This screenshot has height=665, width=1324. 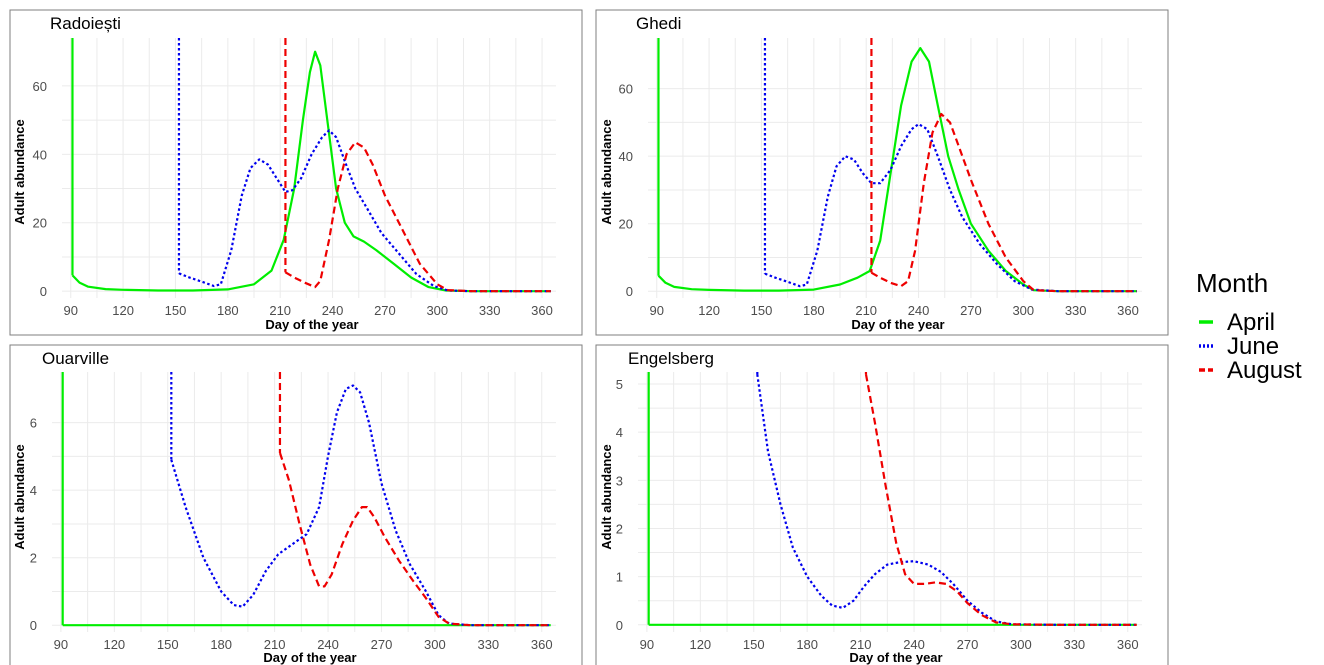 I want to click on y-tick-label: 3, so click(x=619, y=480).